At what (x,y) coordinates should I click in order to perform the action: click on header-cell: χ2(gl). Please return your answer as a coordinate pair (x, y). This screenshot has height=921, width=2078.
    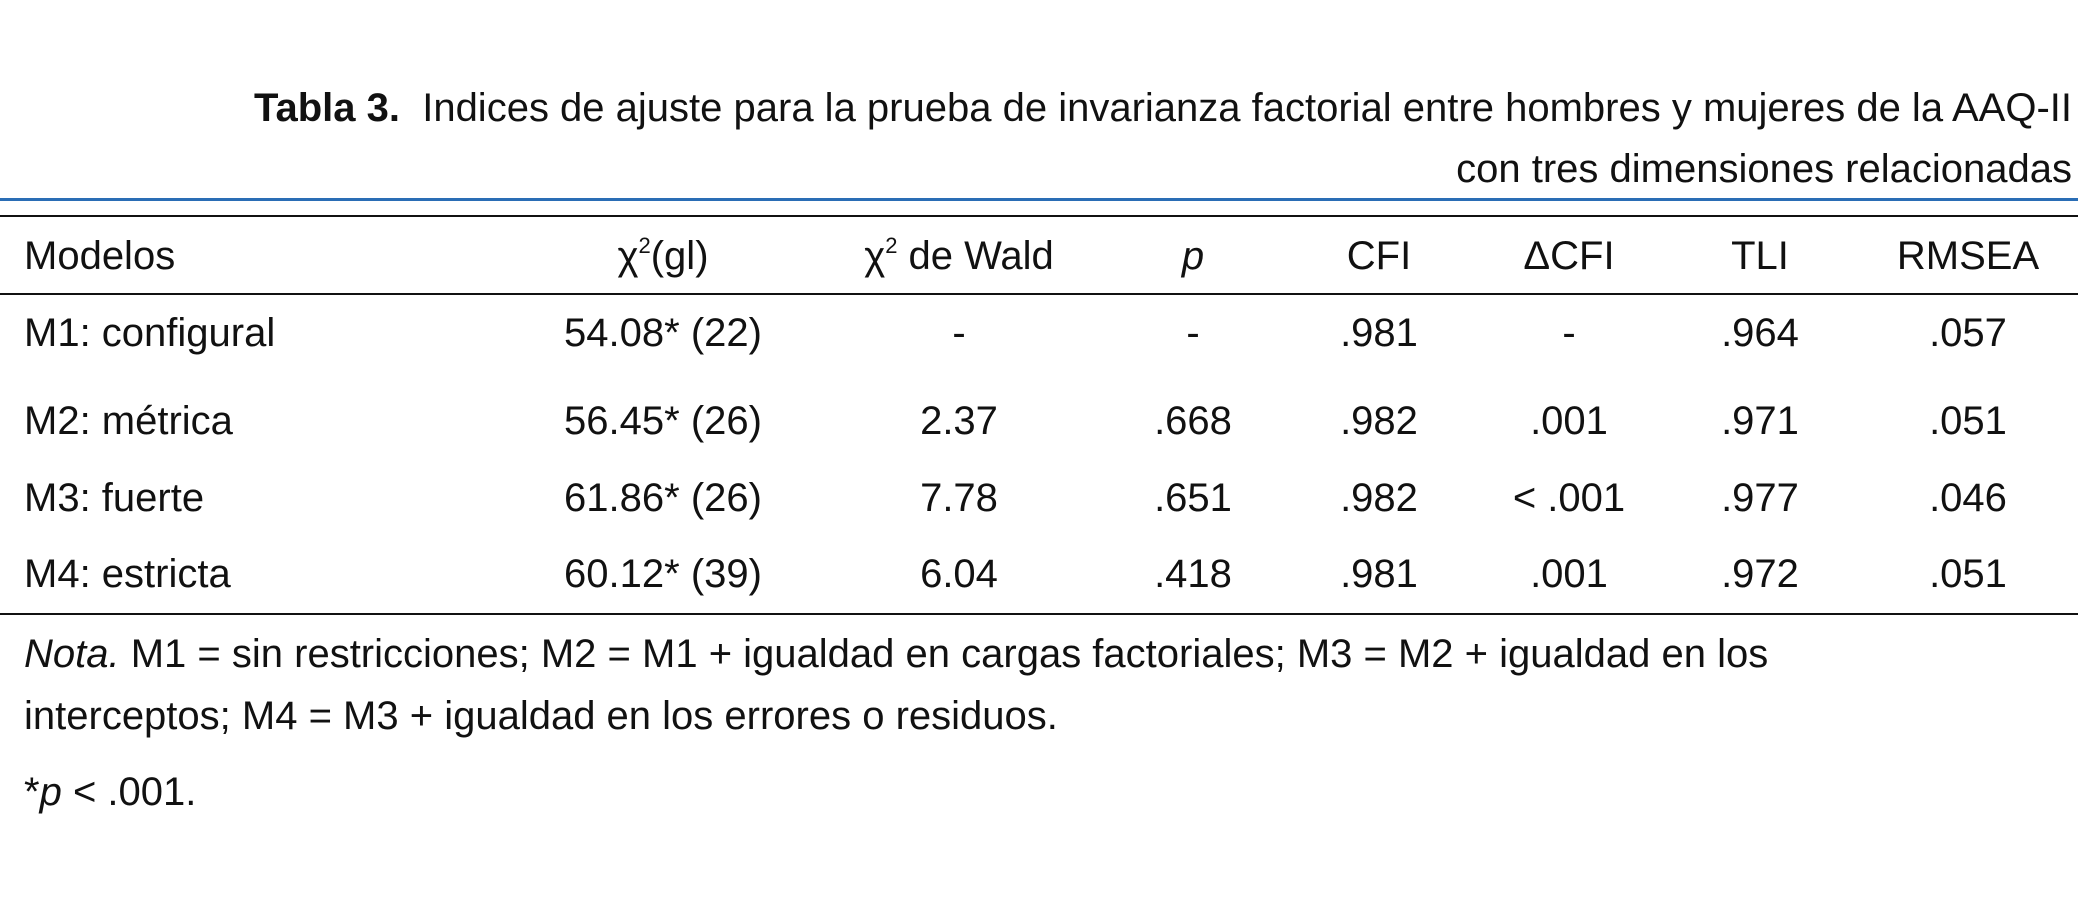
    Looking at the image, I should click on (662, 256).